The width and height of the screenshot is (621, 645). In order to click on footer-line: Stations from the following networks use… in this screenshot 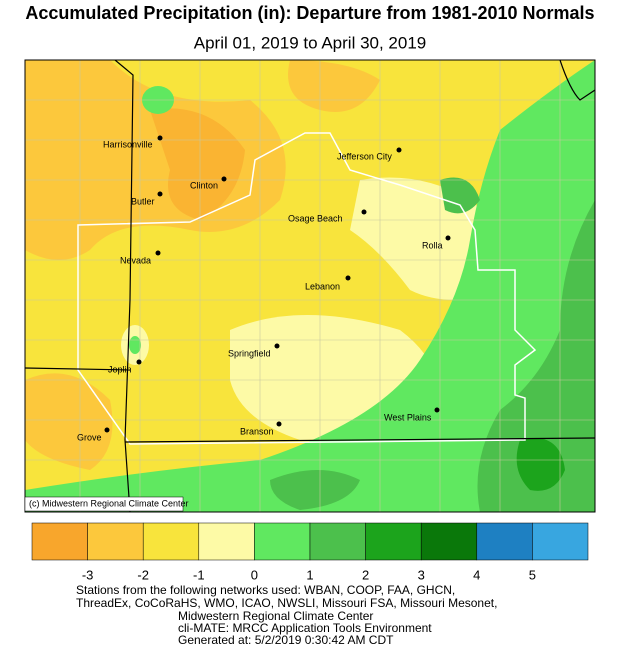, I will do `click(265, 590)`.